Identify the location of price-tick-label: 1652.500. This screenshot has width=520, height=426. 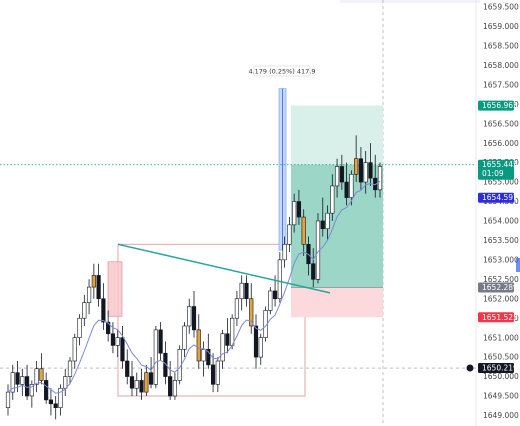
(501, 279).